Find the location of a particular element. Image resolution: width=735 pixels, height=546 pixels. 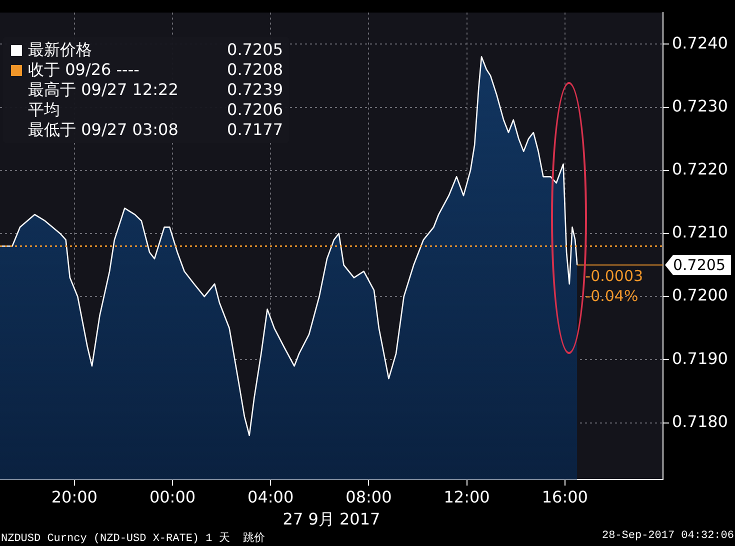

y-tick-label: 0.7200 is located at coordinates (700, 295).